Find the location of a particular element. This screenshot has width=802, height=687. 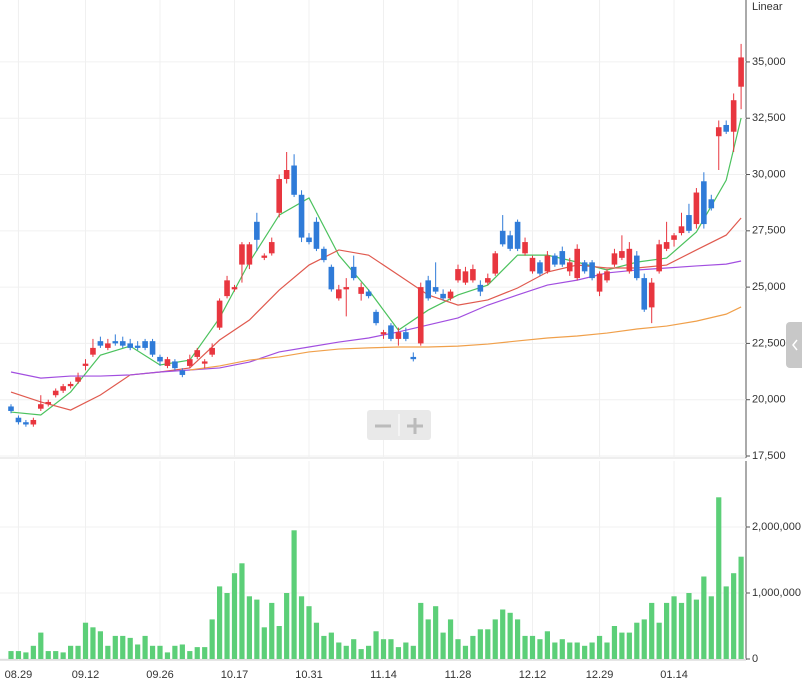

x-tick-label: 01.14 is located at coordinates (674, 675).